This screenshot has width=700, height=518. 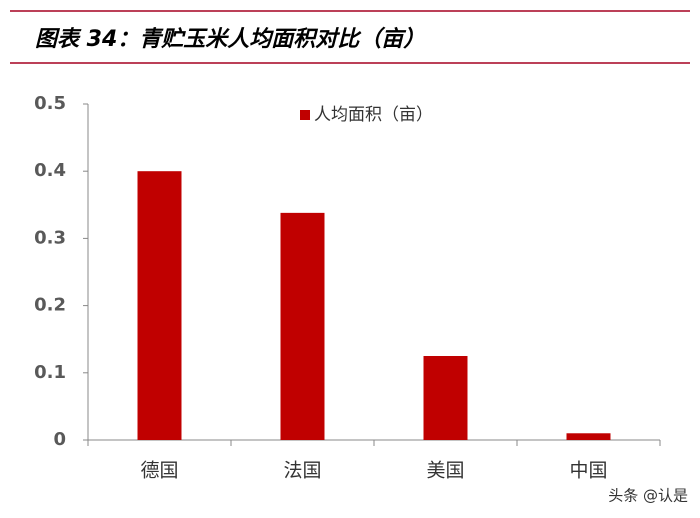 I want to click on x-tick-label: 德国, so click(x=159, y=471).